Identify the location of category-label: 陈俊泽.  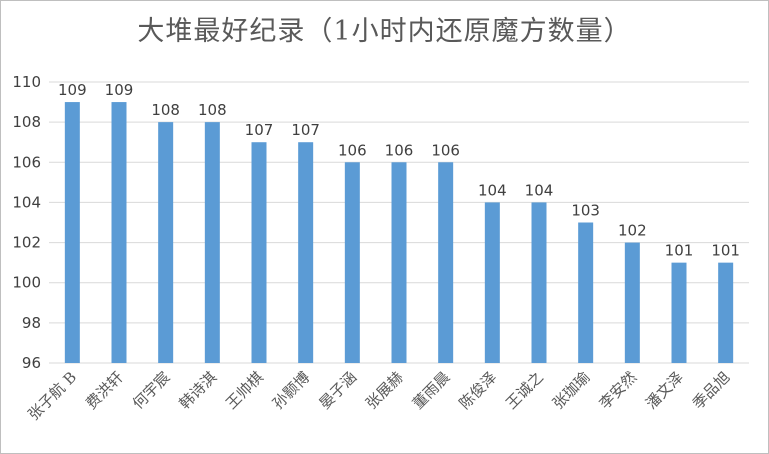
(478, 390).